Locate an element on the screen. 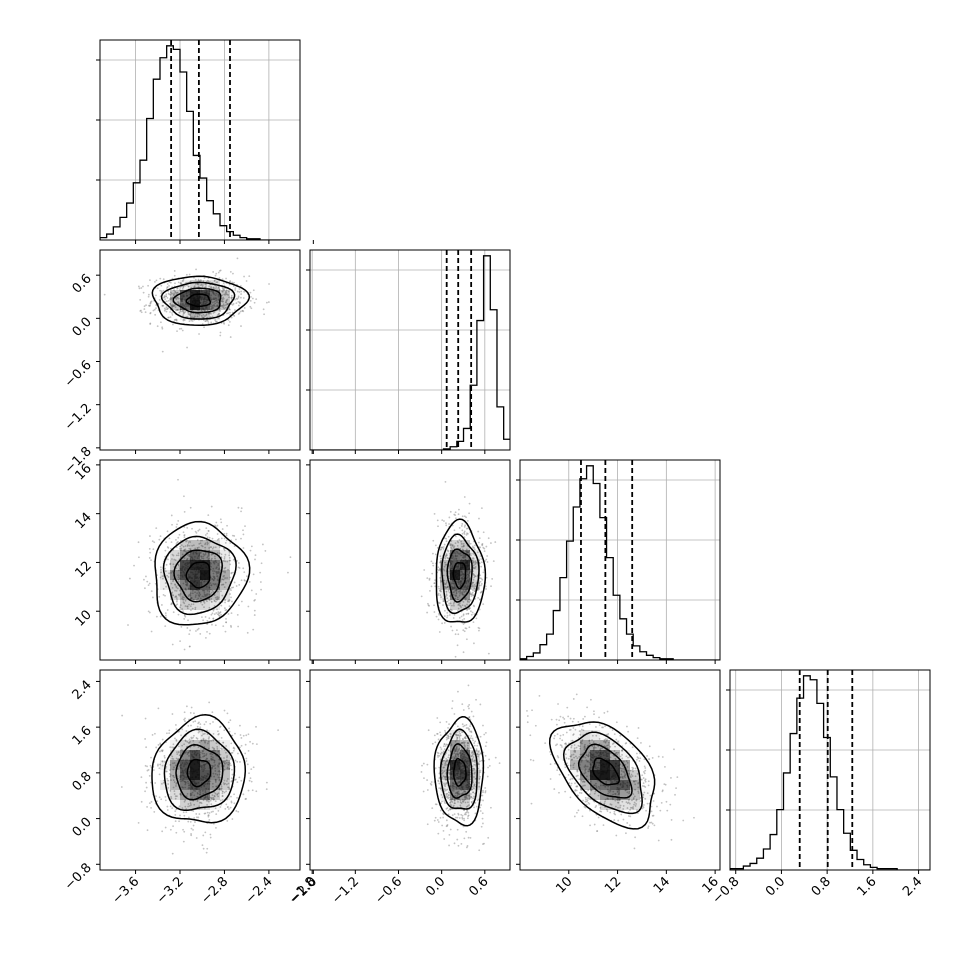  marginal-histogram-panel is located at coordinates (198, 140).